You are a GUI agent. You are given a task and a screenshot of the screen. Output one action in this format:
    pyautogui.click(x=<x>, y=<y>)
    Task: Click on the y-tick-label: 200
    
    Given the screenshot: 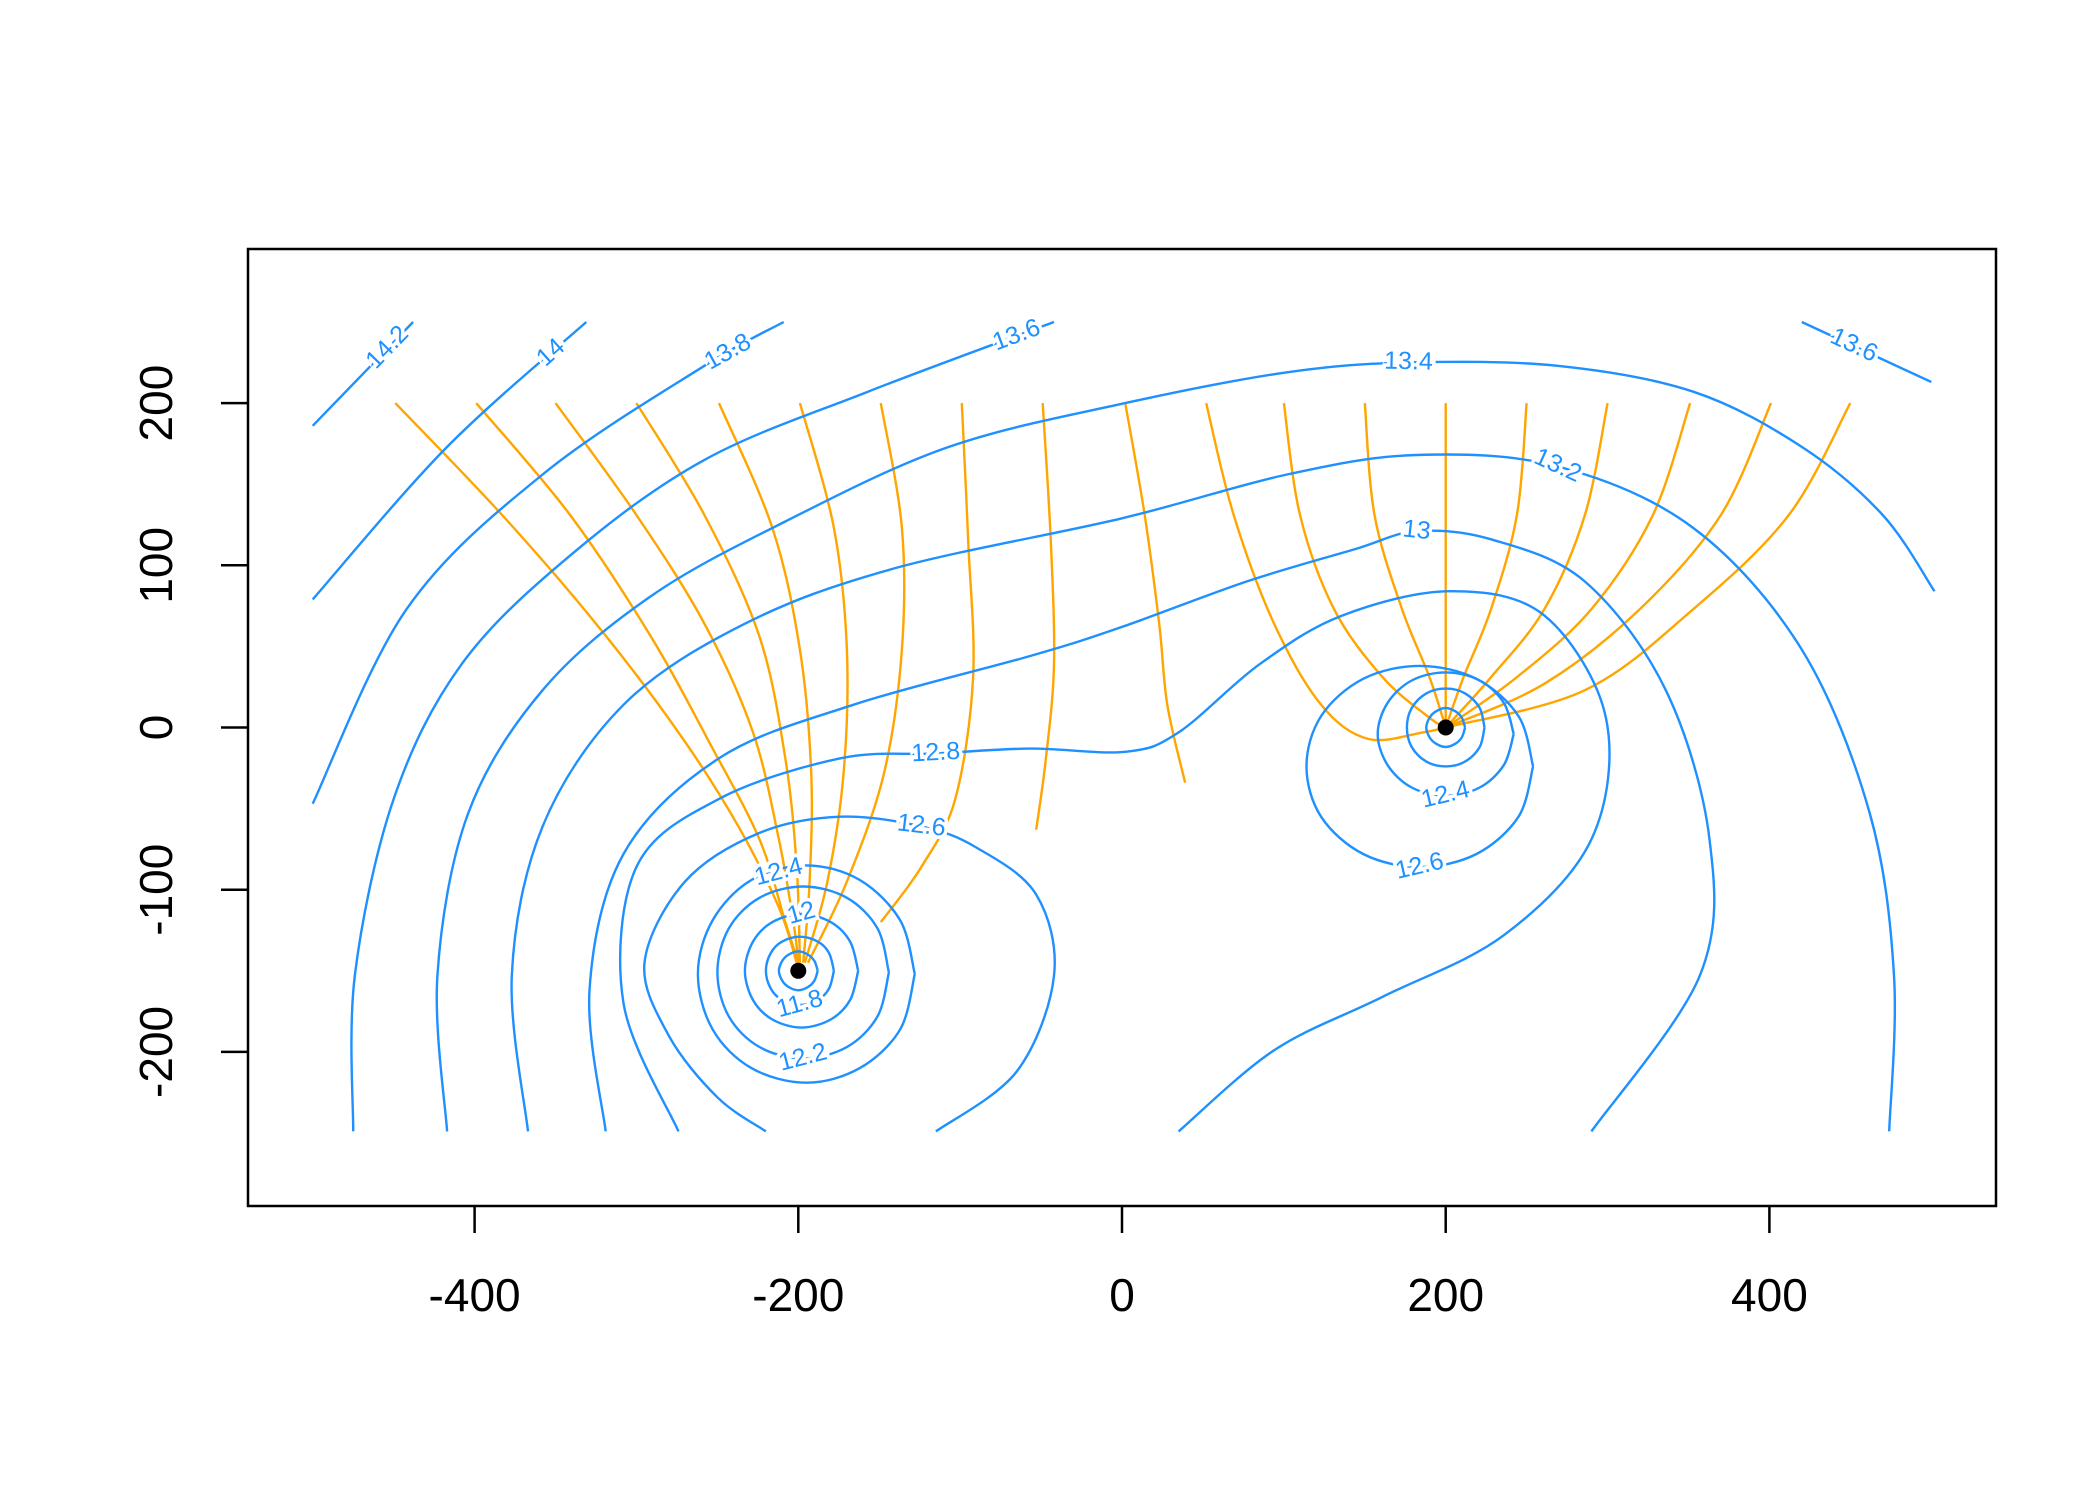 What is the action you would take?
    pyautogui.click(x=156, y=403)
    